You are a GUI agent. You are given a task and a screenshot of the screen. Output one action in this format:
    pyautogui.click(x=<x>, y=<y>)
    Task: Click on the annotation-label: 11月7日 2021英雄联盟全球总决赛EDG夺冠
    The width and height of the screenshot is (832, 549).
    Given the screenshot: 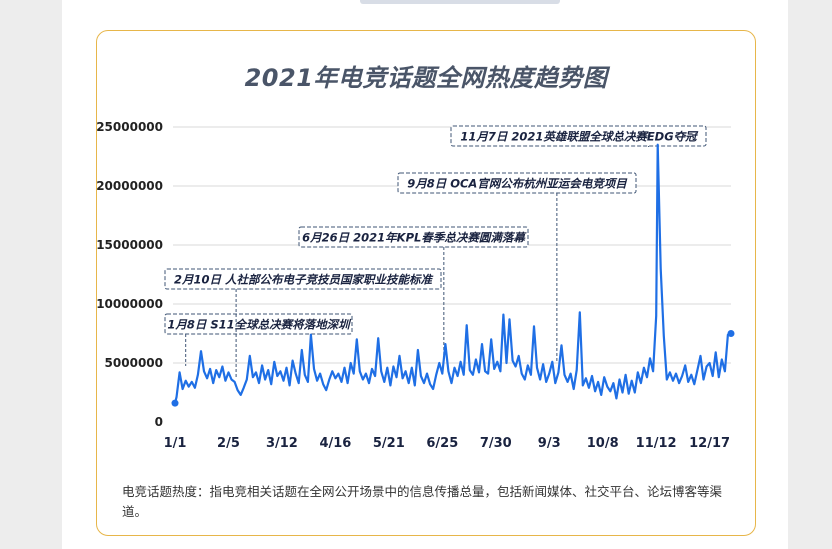 What is the action you would take?
    pyautogui.click(x=579, y=137)
    